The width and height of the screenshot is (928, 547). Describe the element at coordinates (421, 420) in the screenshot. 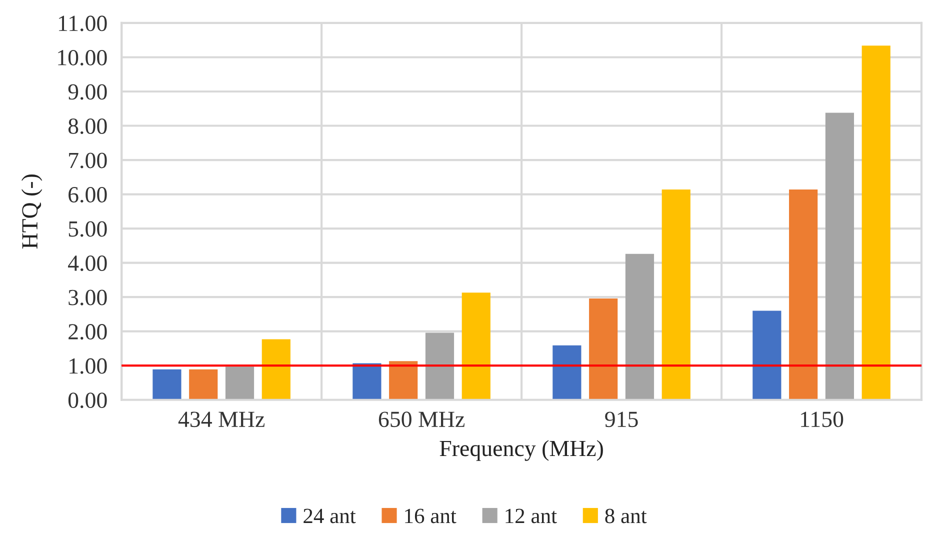

I see `x-tick-label: 650 MHz` at that location.